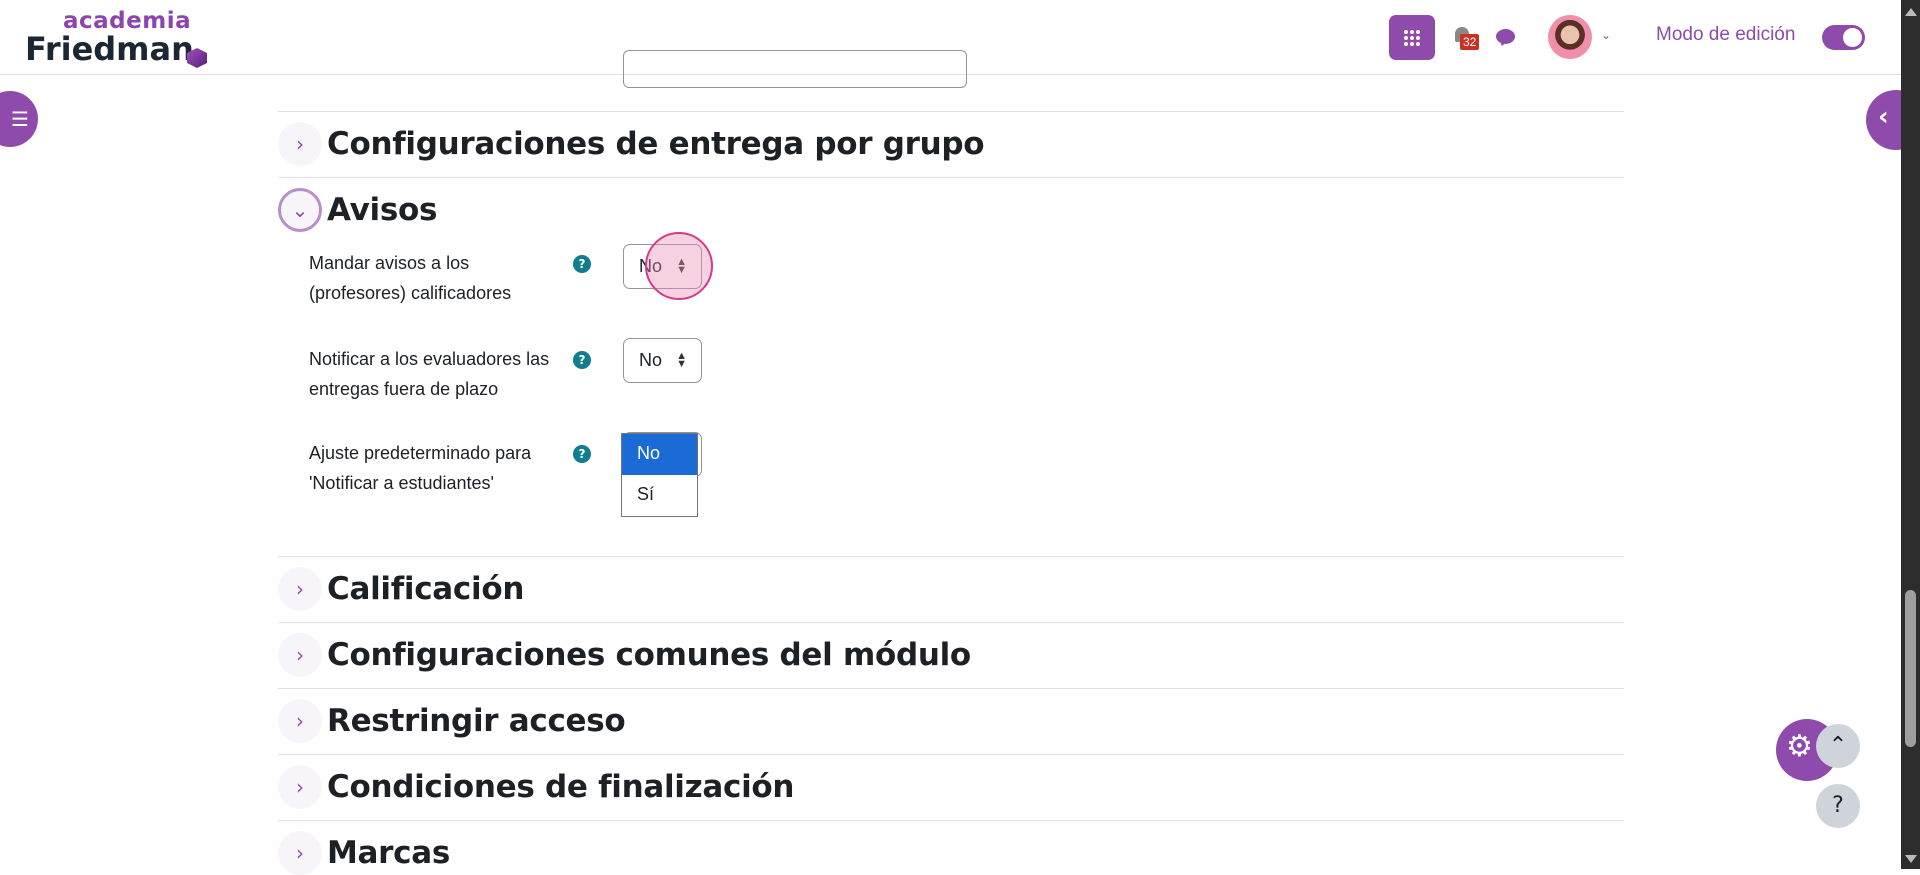 The width and height of the screenshot is (1920, 875). Describe the element at coordinates (646, 494) in the screenshot. I see `option-si: Sí` at that location.